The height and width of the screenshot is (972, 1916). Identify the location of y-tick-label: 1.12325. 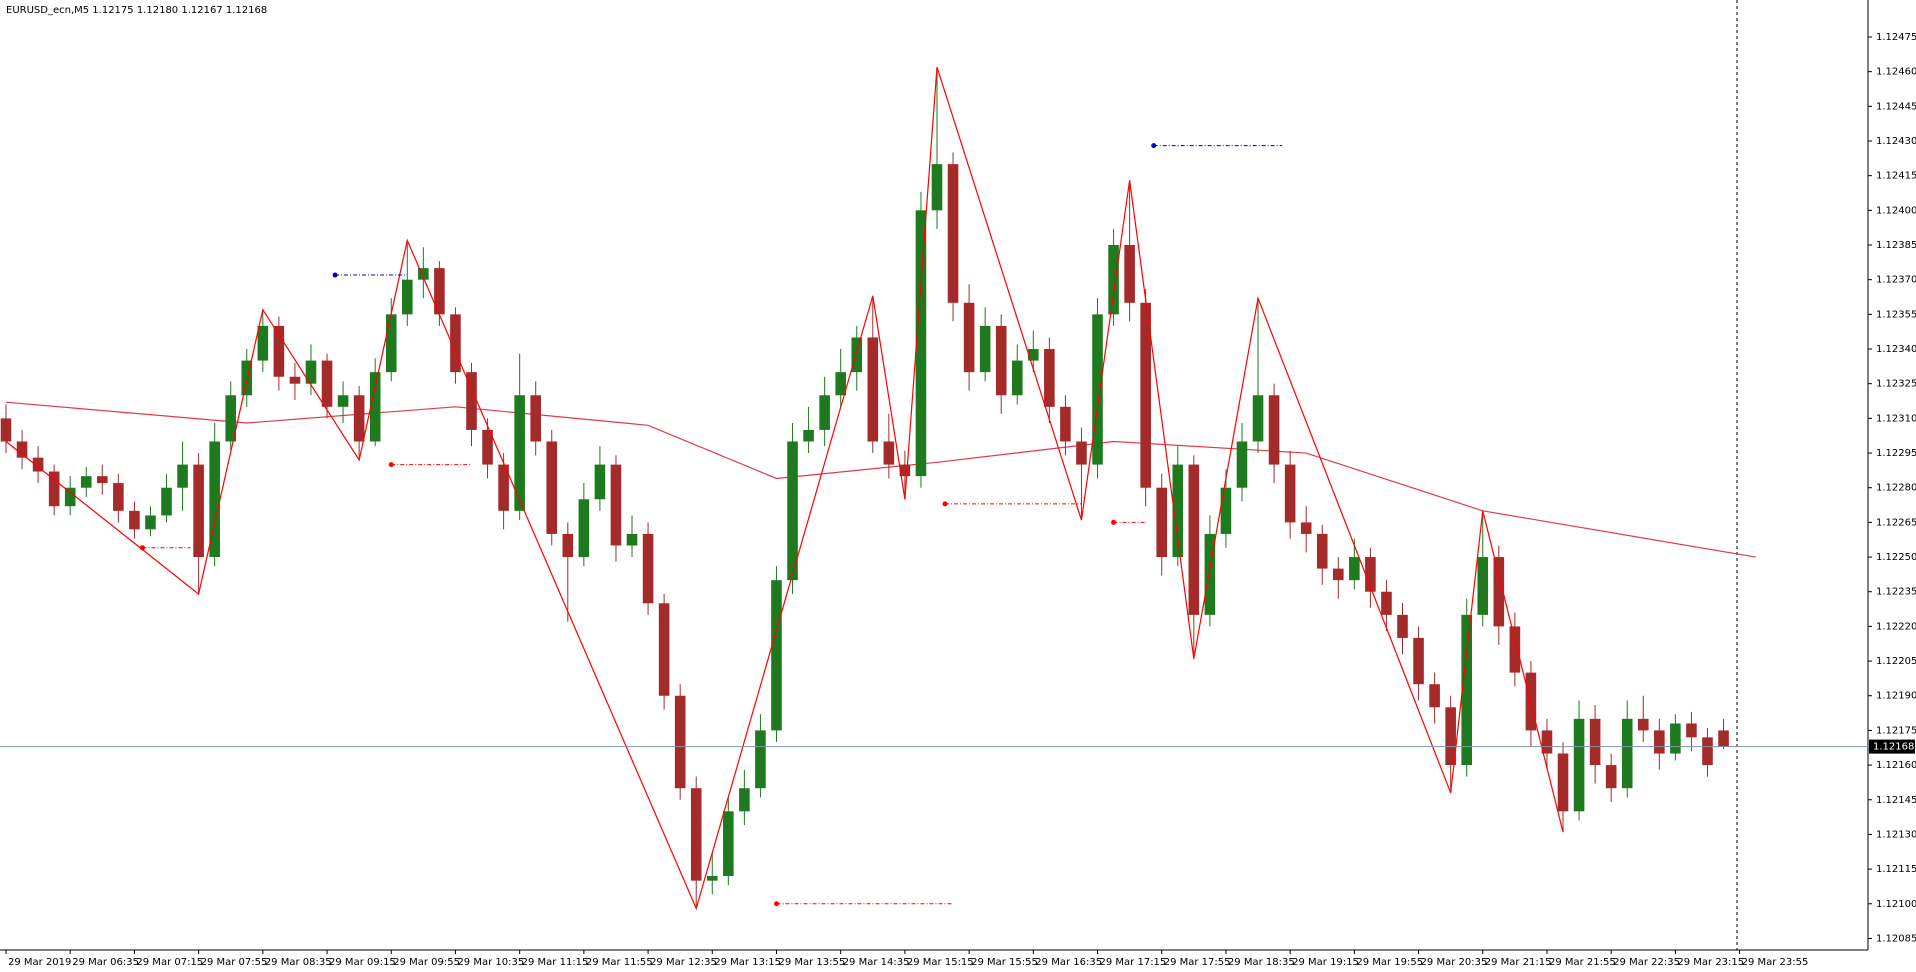
(1896, 384).